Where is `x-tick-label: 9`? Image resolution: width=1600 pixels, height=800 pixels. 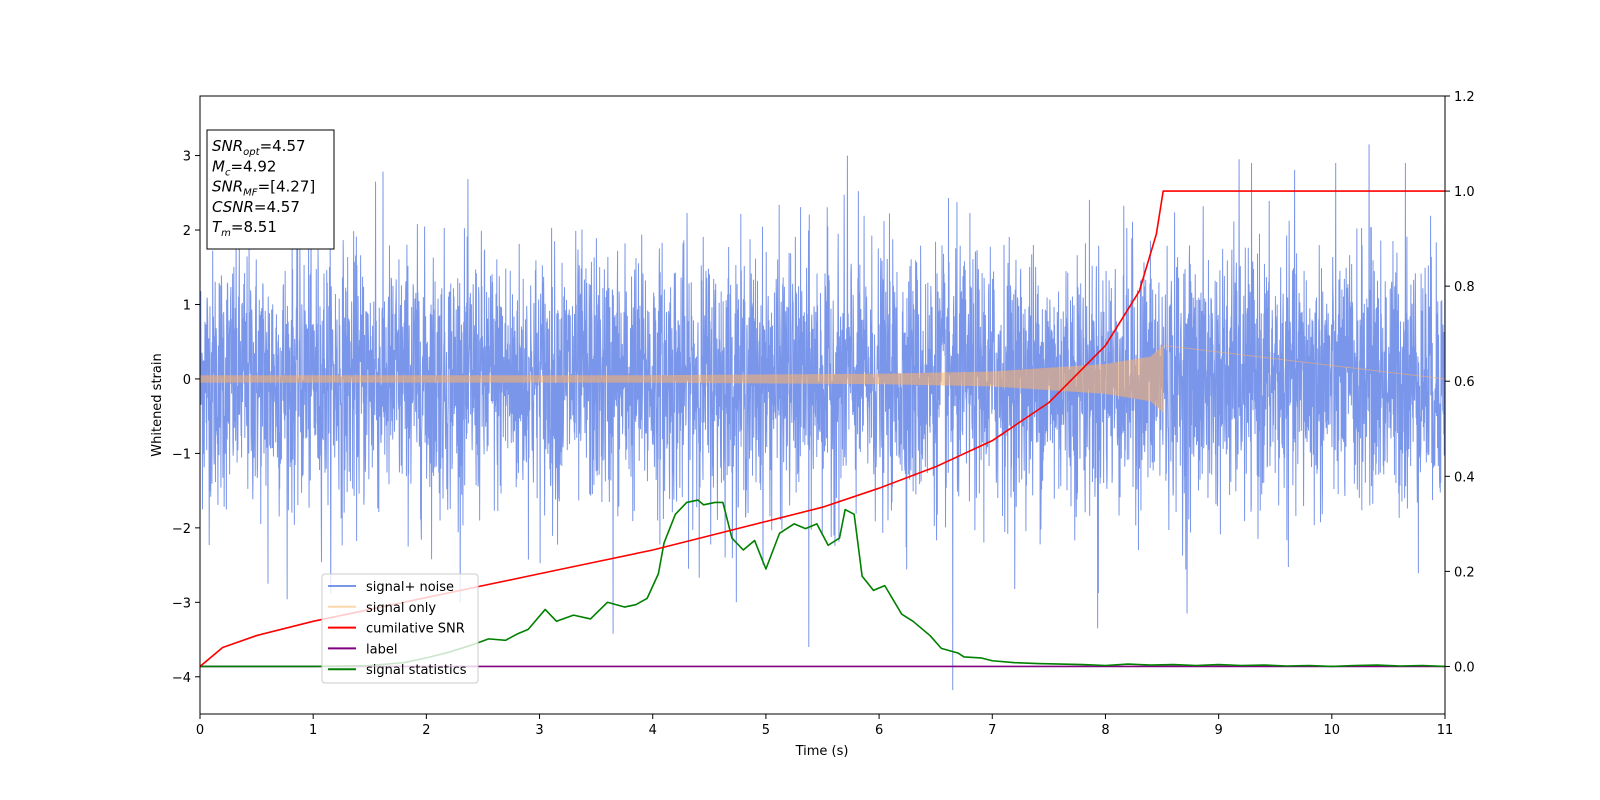
x-tick-label: 9 is located at coordinates (1218, 730).